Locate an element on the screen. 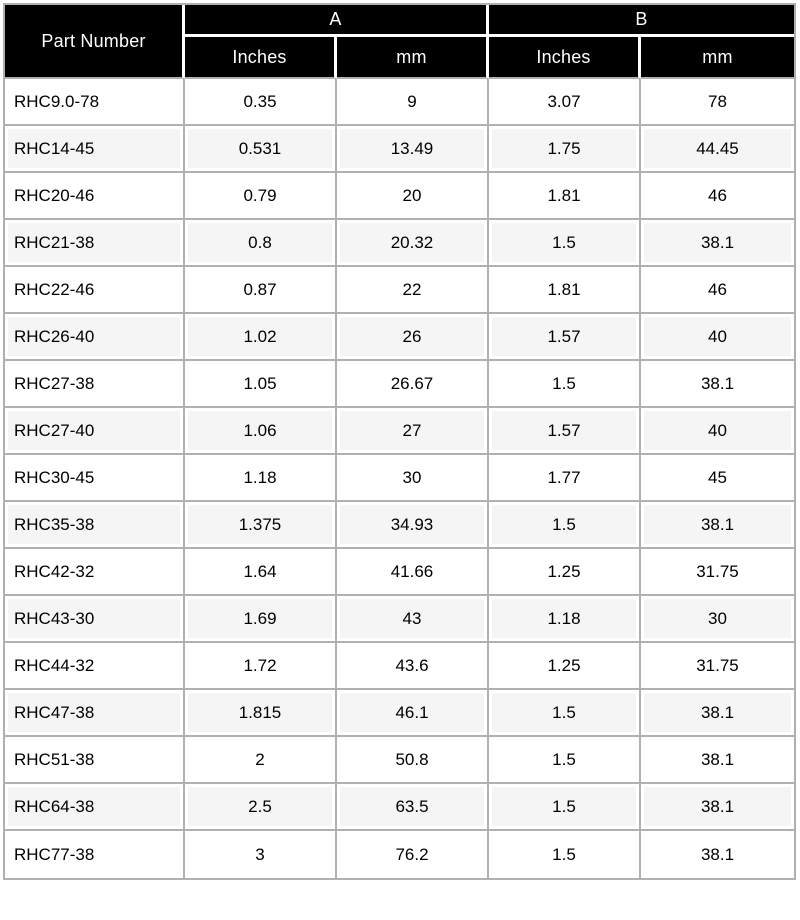  dimension-cell: 20 is located at coordinates (413, 196).